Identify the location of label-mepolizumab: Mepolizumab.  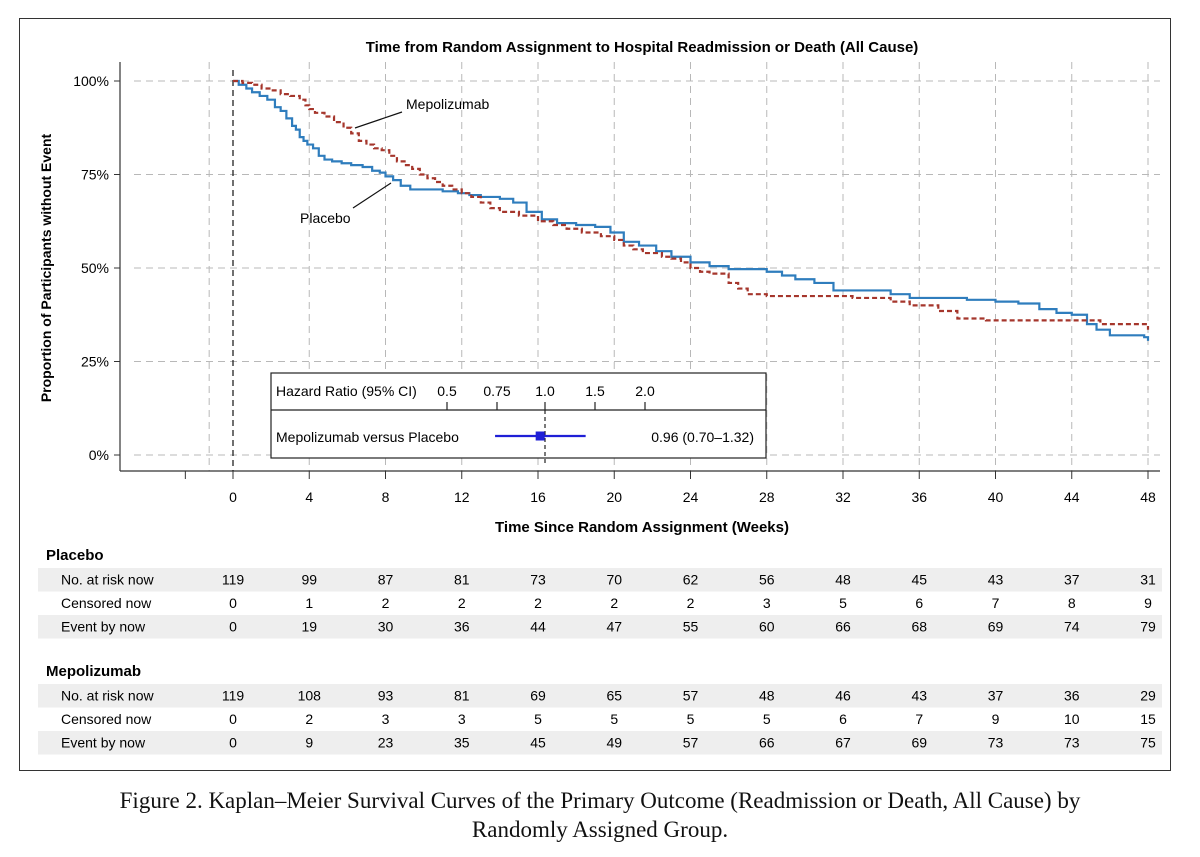
(447, 104).